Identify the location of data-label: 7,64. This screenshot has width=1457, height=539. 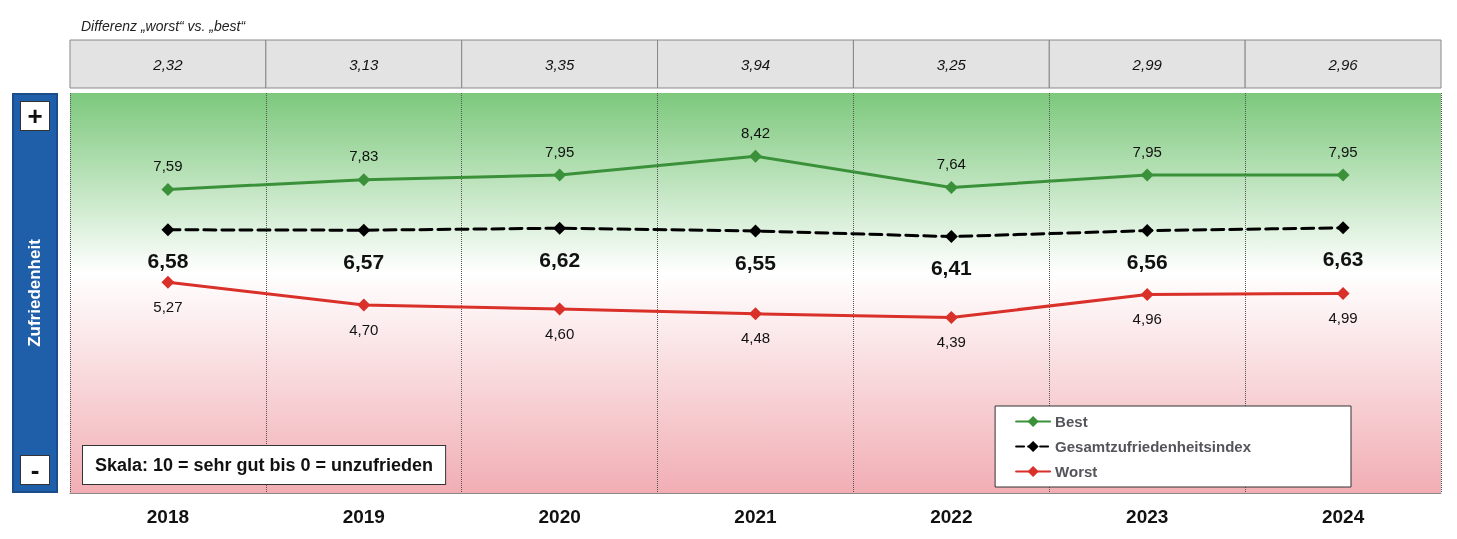
(951, 163).